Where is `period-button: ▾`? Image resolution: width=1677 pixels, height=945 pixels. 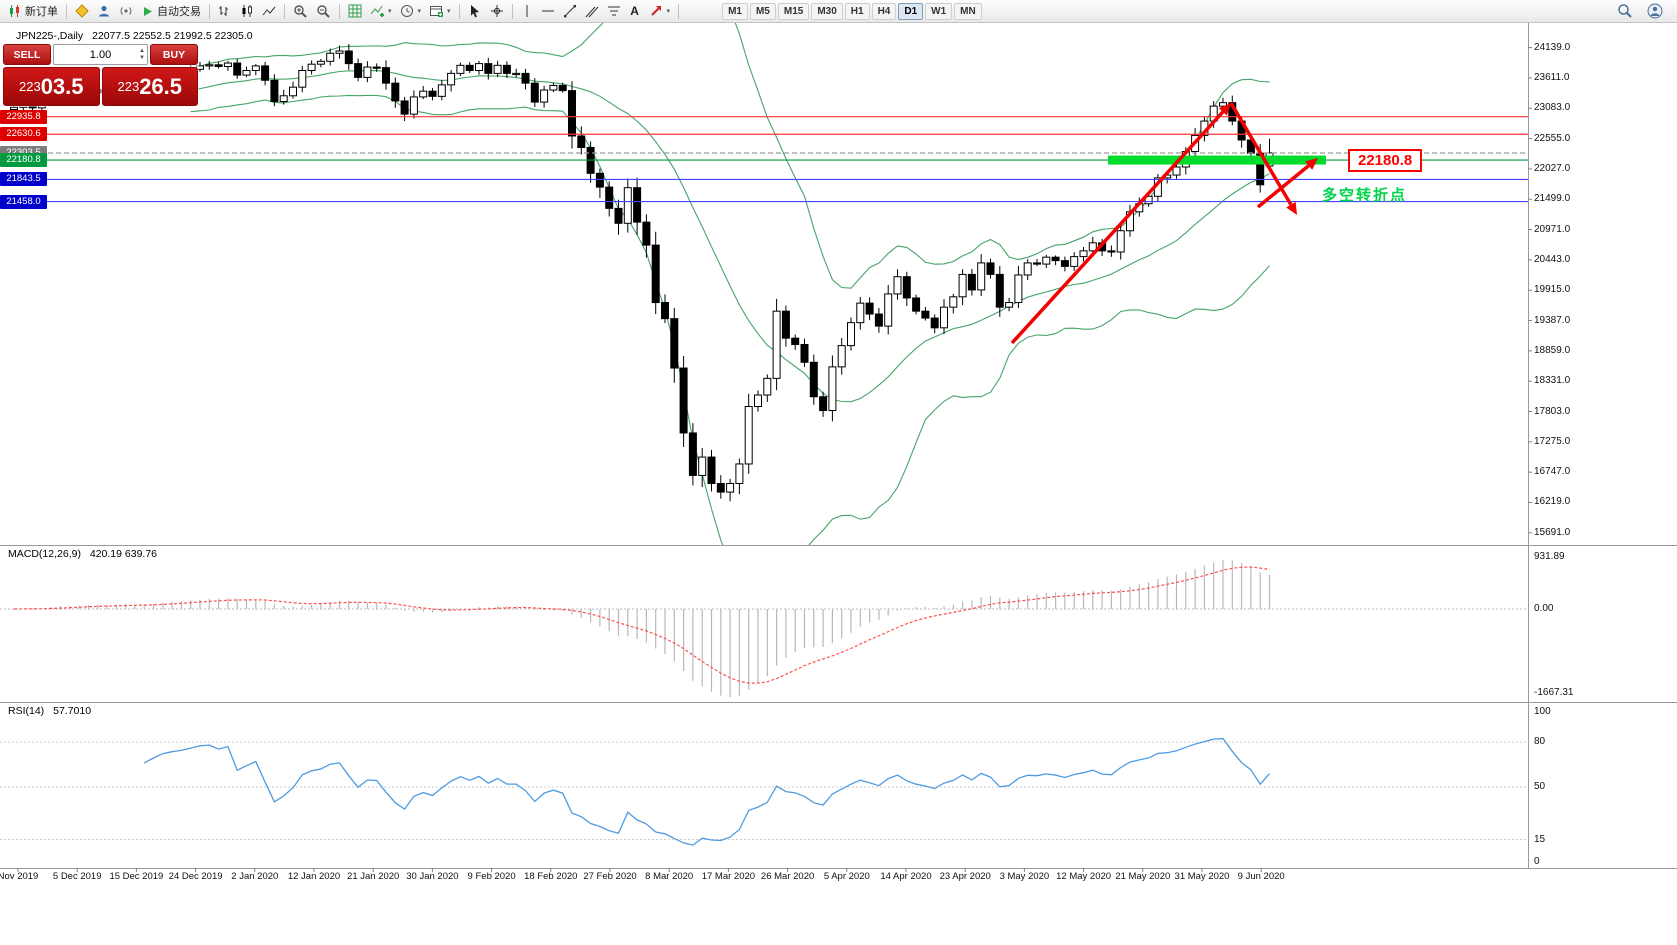 period-button: ▾ is located at coordinates (411, 11).